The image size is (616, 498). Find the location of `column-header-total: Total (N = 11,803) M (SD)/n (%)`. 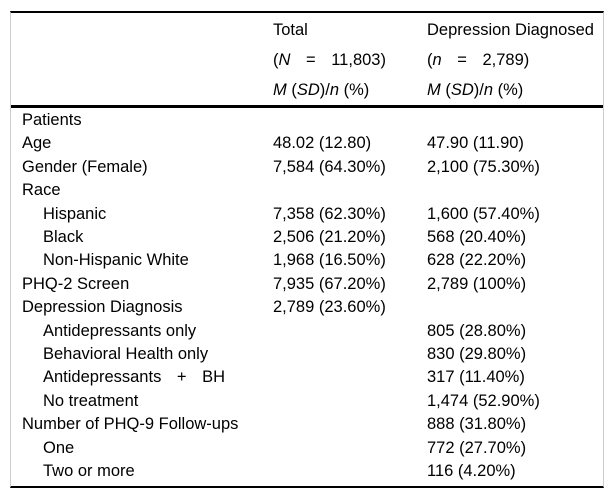

column-header-total: Total (N = 11,803) M (SD)/n (%) is located at coordinates (350, 60).